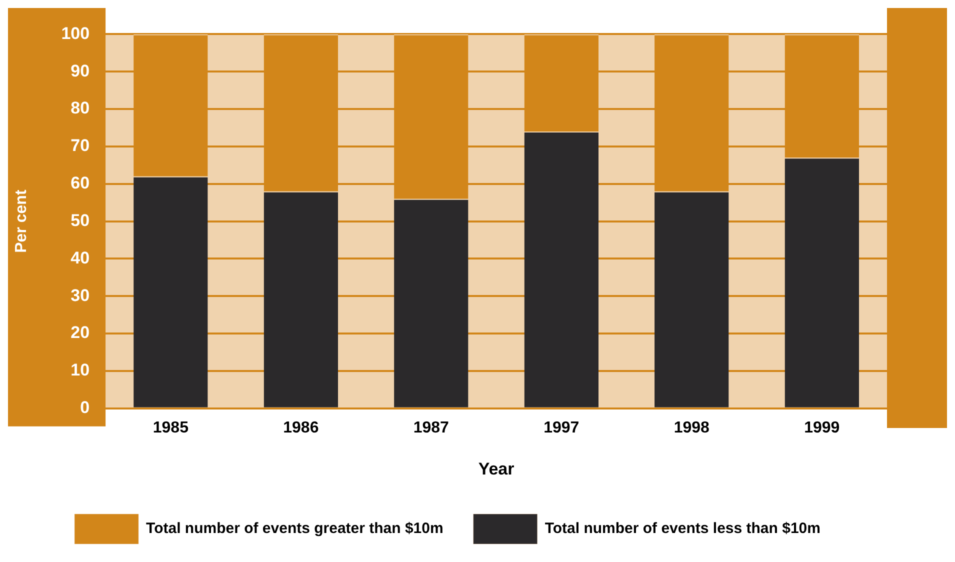 This screenshot has width=955, height=562. What do you see at coordinates (80, 146) in the screenshot?
I see `y-tick-label: 70` at bounding box center [80, 146].